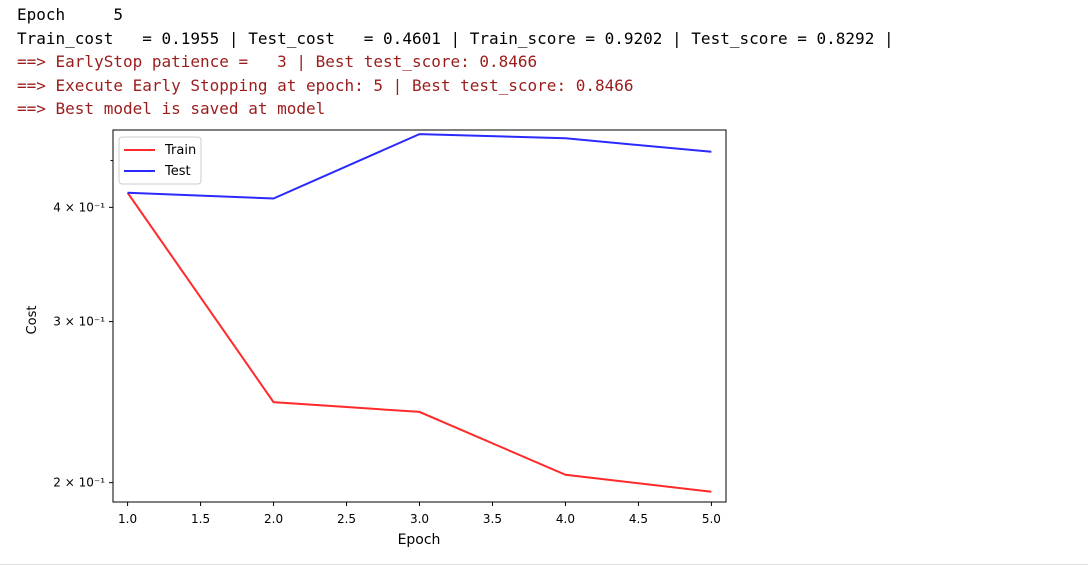 This screenshot has height=566, width=1088. I want to click on y-tick-label: 3 × 10⁻¹, so click(79, 322).